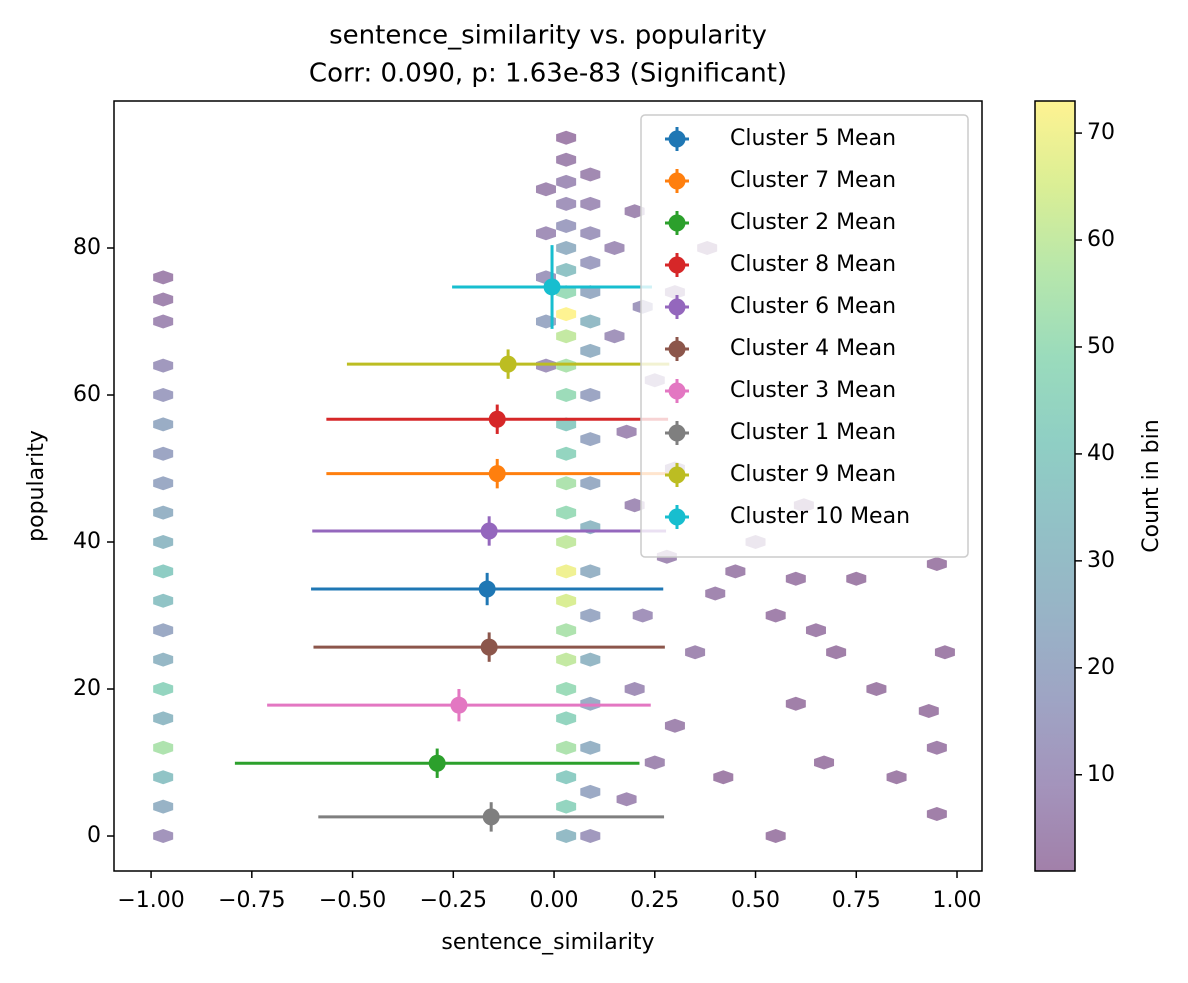 This screenshot has width=1188, height=983. I want to click on colorbar-tick-label: 50, so click(1101, 346).